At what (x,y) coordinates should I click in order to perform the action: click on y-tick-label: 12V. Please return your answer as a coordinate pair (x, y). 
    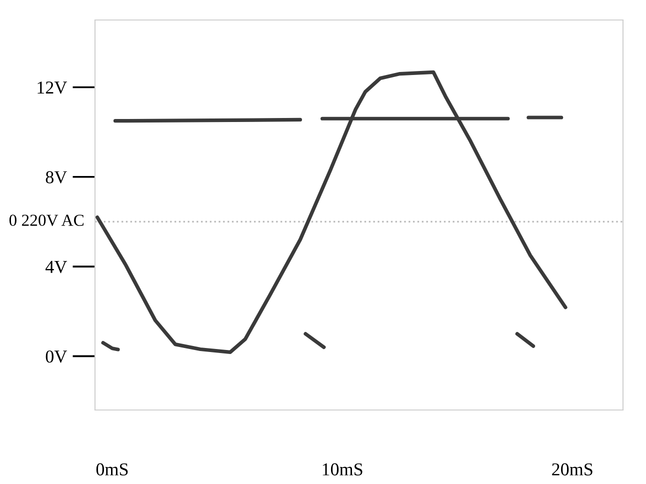
    Looking at the image, I should click on (53, 88).